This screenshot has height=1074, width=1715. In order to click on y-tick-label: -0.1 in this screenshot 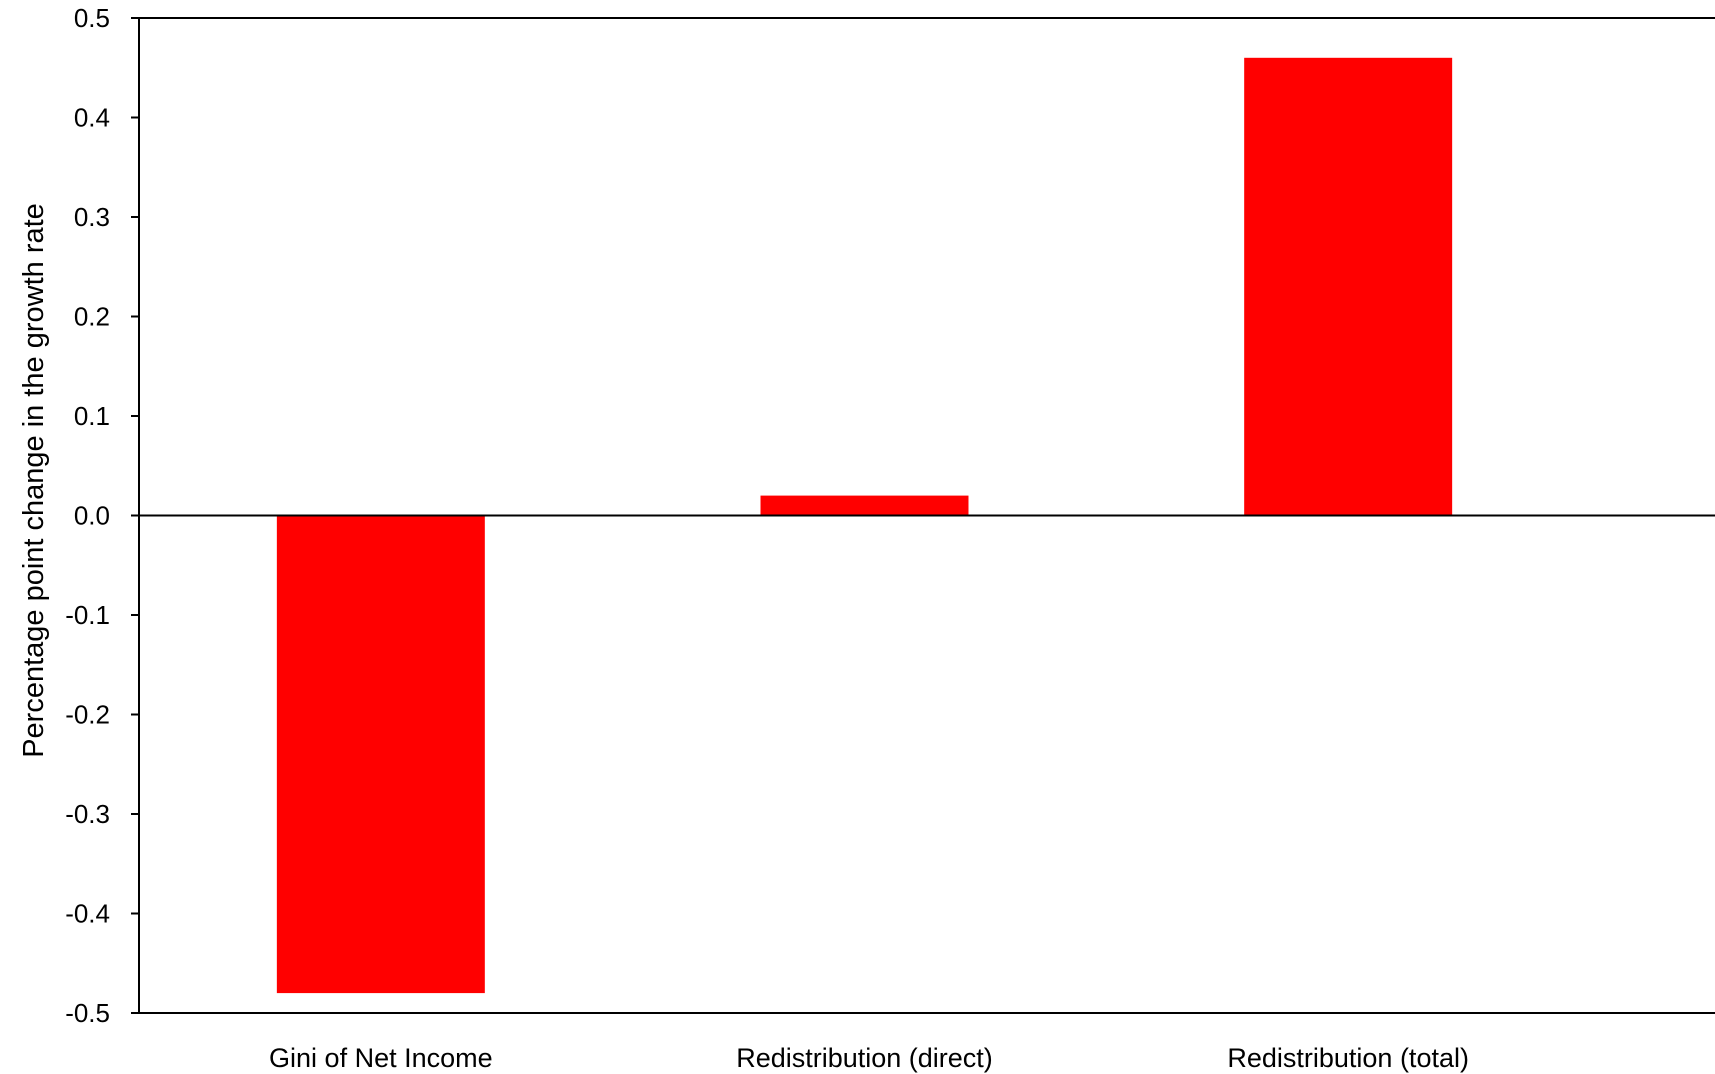, I will do `click(87, 615)`.